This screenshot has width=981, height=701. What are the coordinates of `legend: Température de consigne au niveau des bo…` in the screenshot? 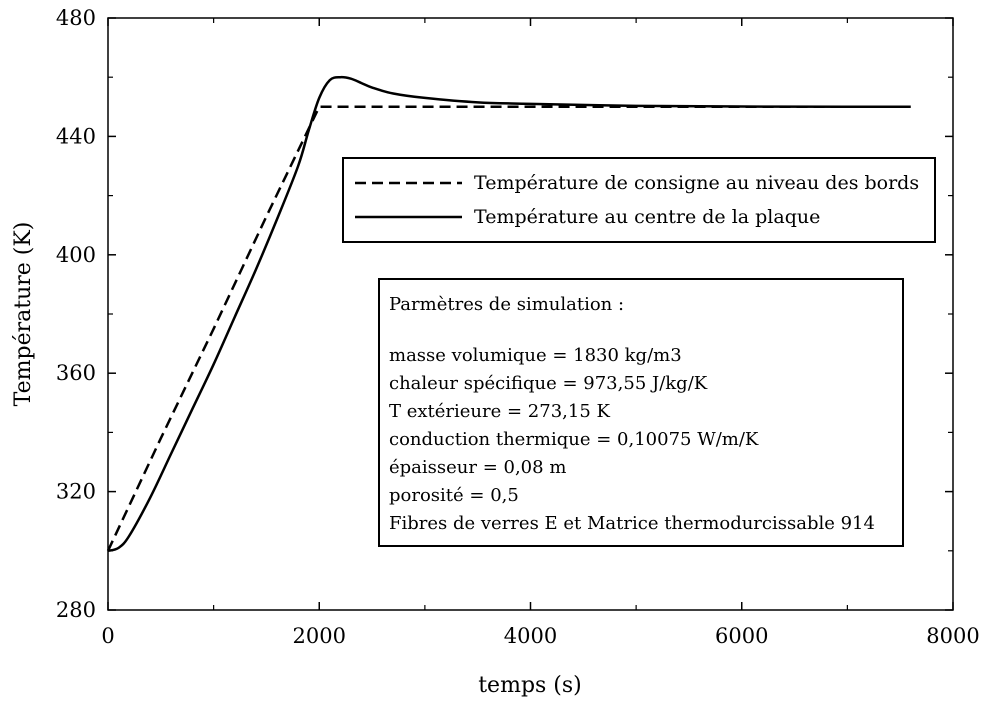 It's located at (639, 200).